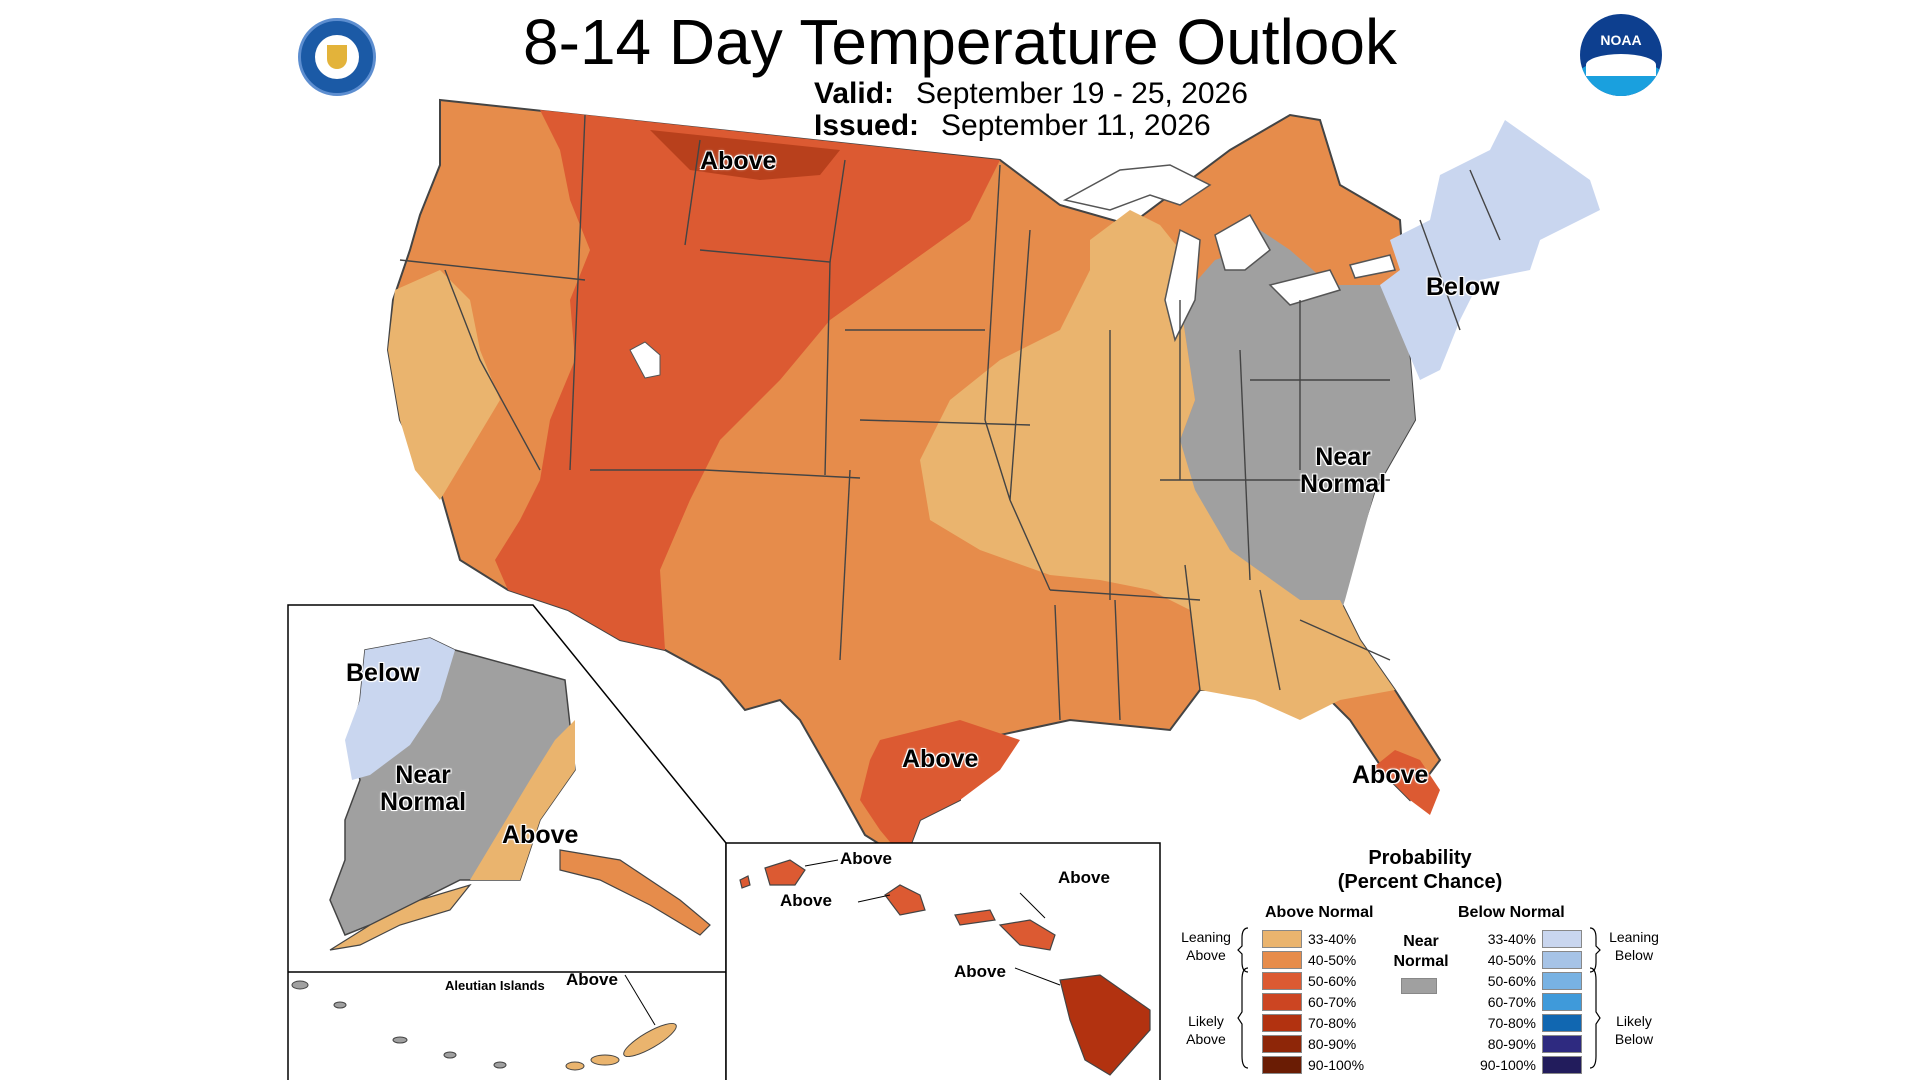 The image size is (1920, 1080). Describe the element at coordinates (738, 161) in the screenshot. I see `label-above-north: Above` at that location.